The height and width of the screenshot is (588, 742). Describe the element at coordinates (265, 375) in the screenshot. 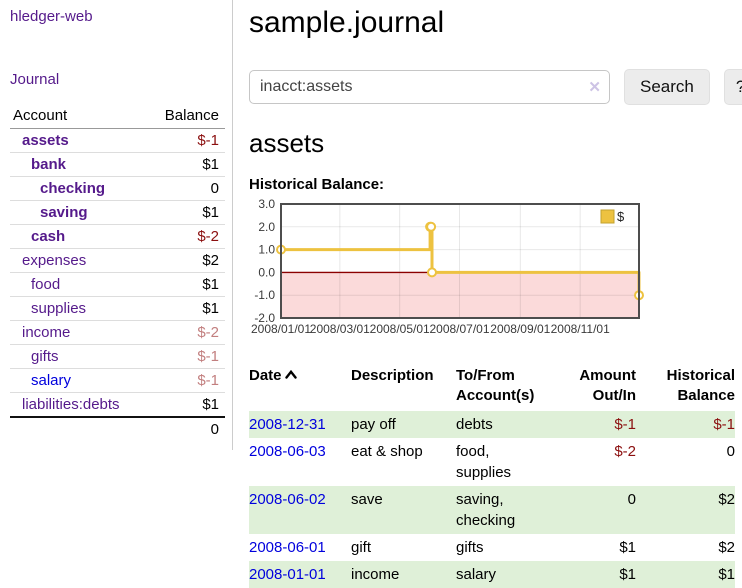

I see `register-header-date-label: Date` at that location.